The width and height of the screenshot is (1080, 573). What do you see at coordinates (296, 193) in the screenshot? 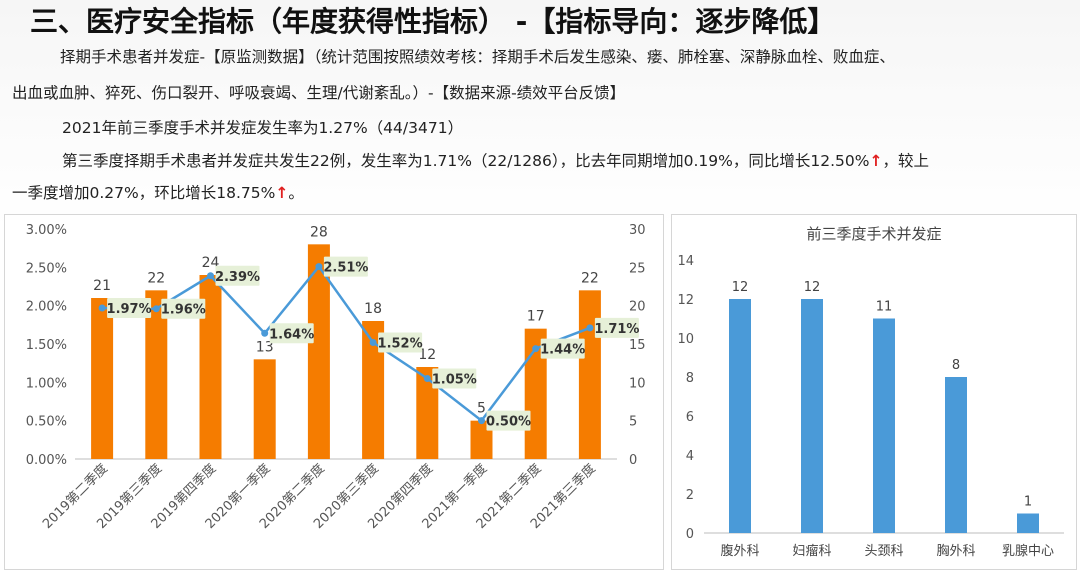
I see `q3-line2-tail: 。` at bounding box center [296, 193].